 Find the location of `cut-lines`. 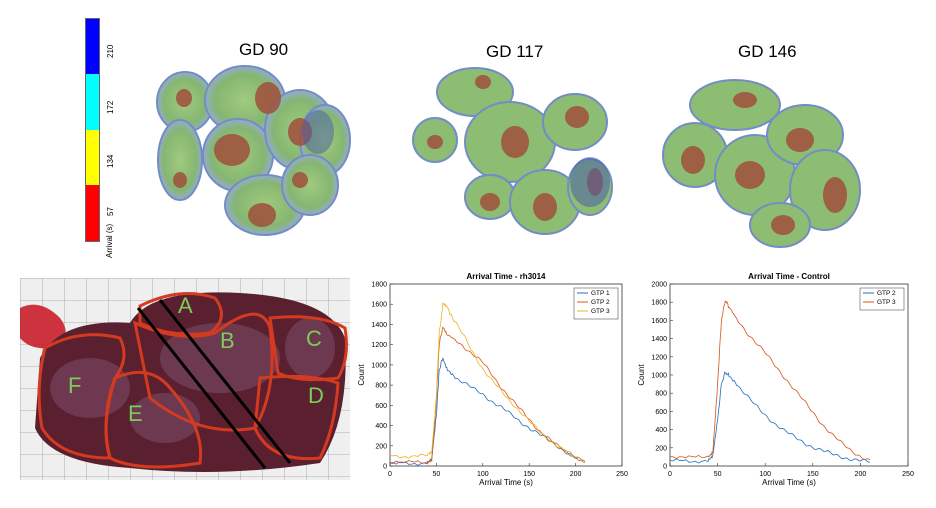

cut-lines is located at coordinates (214, 384).